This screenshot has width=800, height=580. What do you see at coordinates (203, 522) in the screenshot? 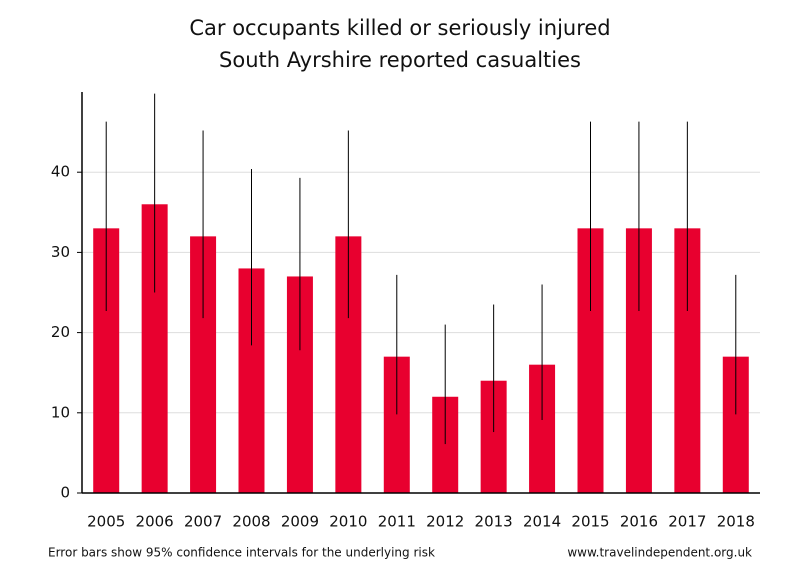
I see `x-tick-label: 2007` at bounding box center [203, 522].